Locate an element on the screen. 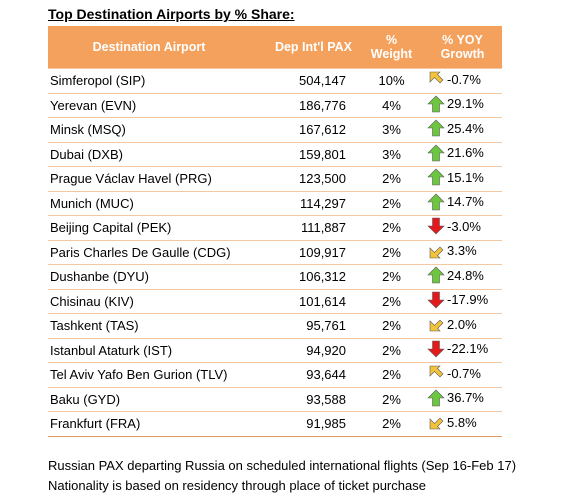 The width and height of the screenshot is (585, 500). cell-airport: Minsk (MSQ) is located at coordinates (149, 130).